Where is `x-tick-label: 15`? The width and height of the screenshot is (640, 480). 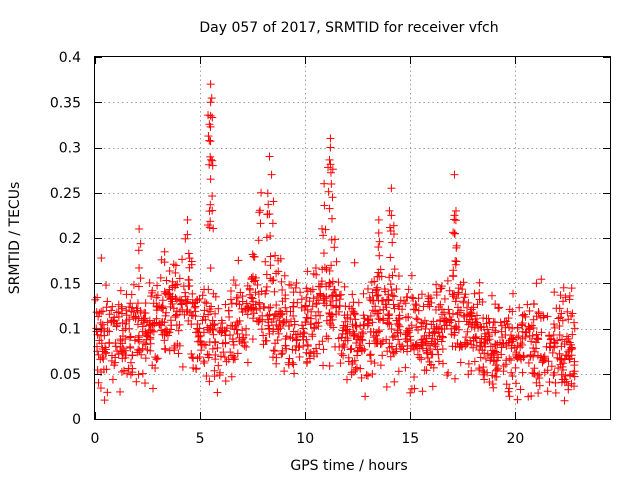
x-tick-label: 15 is located at coordinates (410, 439).